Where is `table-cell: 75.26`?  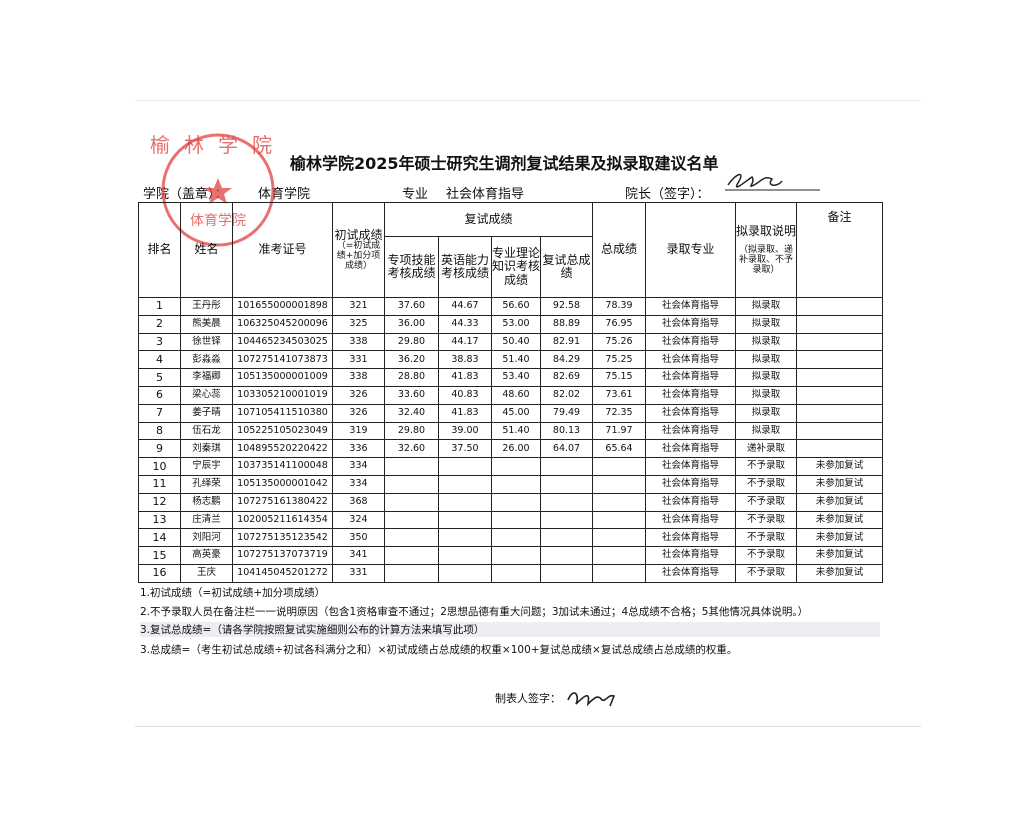 table-cell: 75.26 is located at coordinates (619, 342).